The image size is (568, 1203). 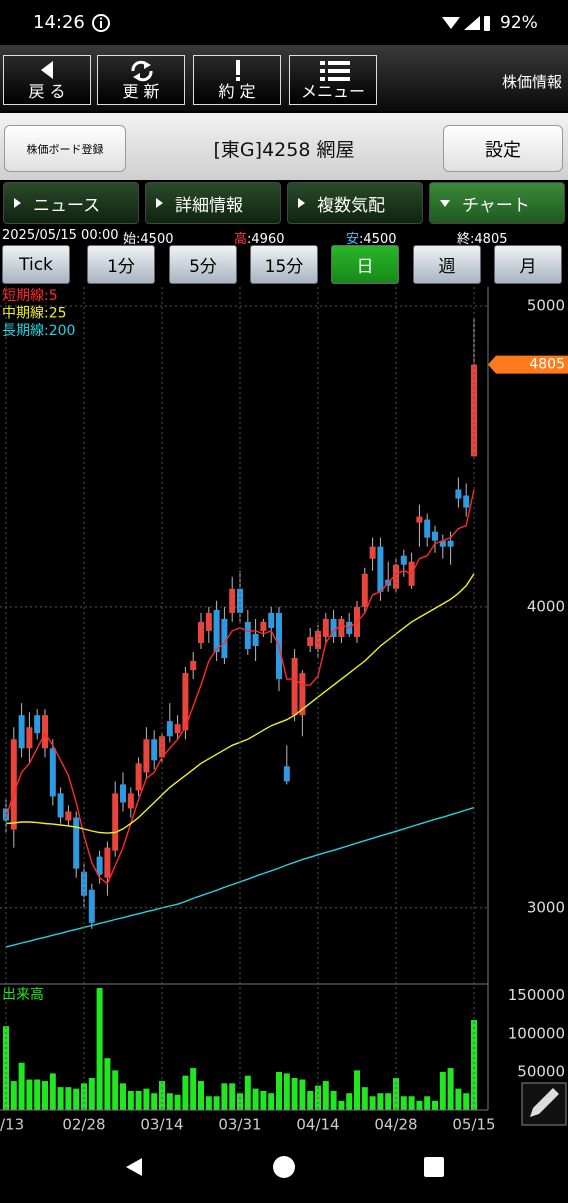 What do you see at coordinates (496, 205) in the screenshot?
I see `tab-label: チャート` at bounding box center [496, 205].